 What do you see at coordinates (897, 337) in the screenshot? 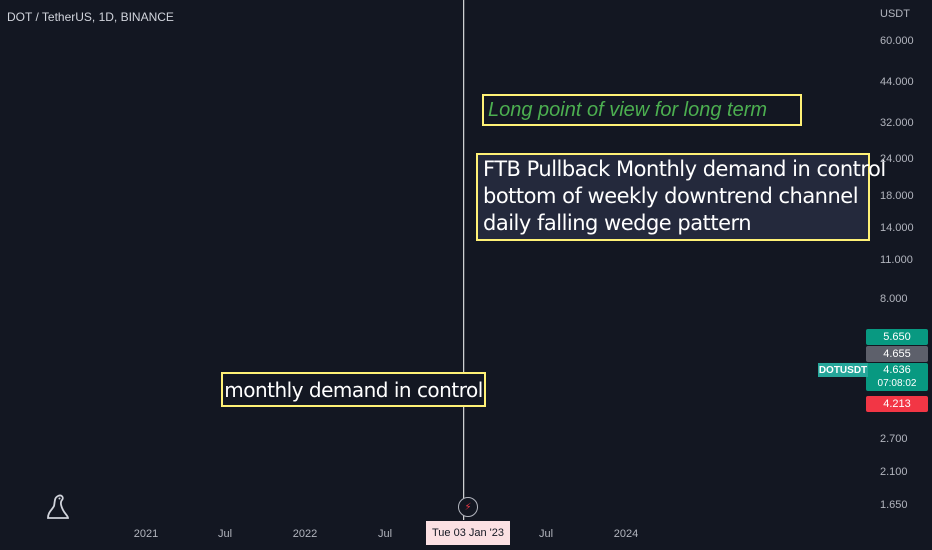
I see `price-tag-upper: 5.650` at bounding box center [897, 337].